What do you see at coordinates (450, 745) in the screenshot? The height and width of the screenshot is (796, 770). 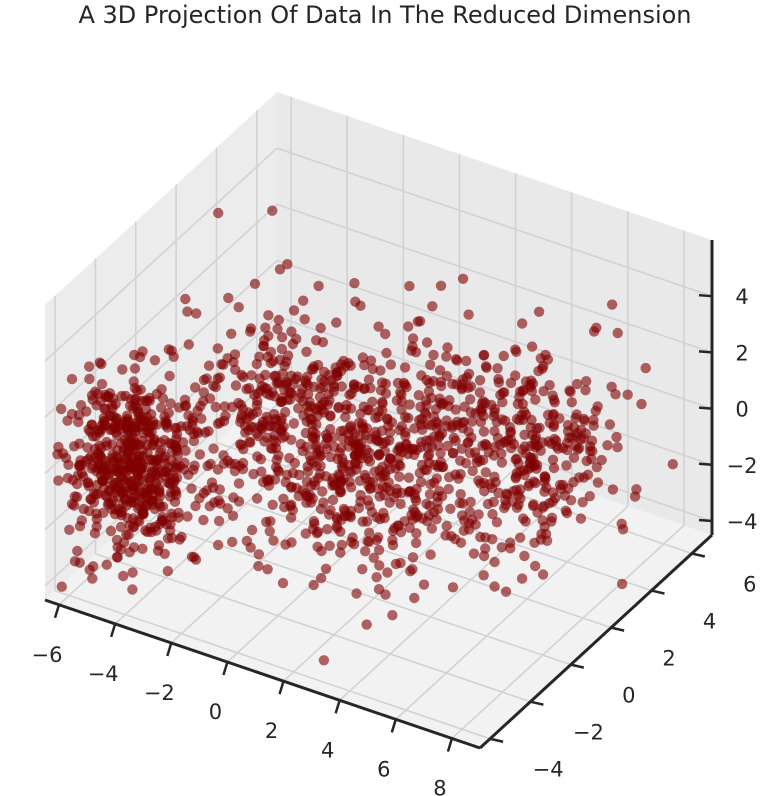 I see `x-tick-mark` at bounding box center [450, 745].